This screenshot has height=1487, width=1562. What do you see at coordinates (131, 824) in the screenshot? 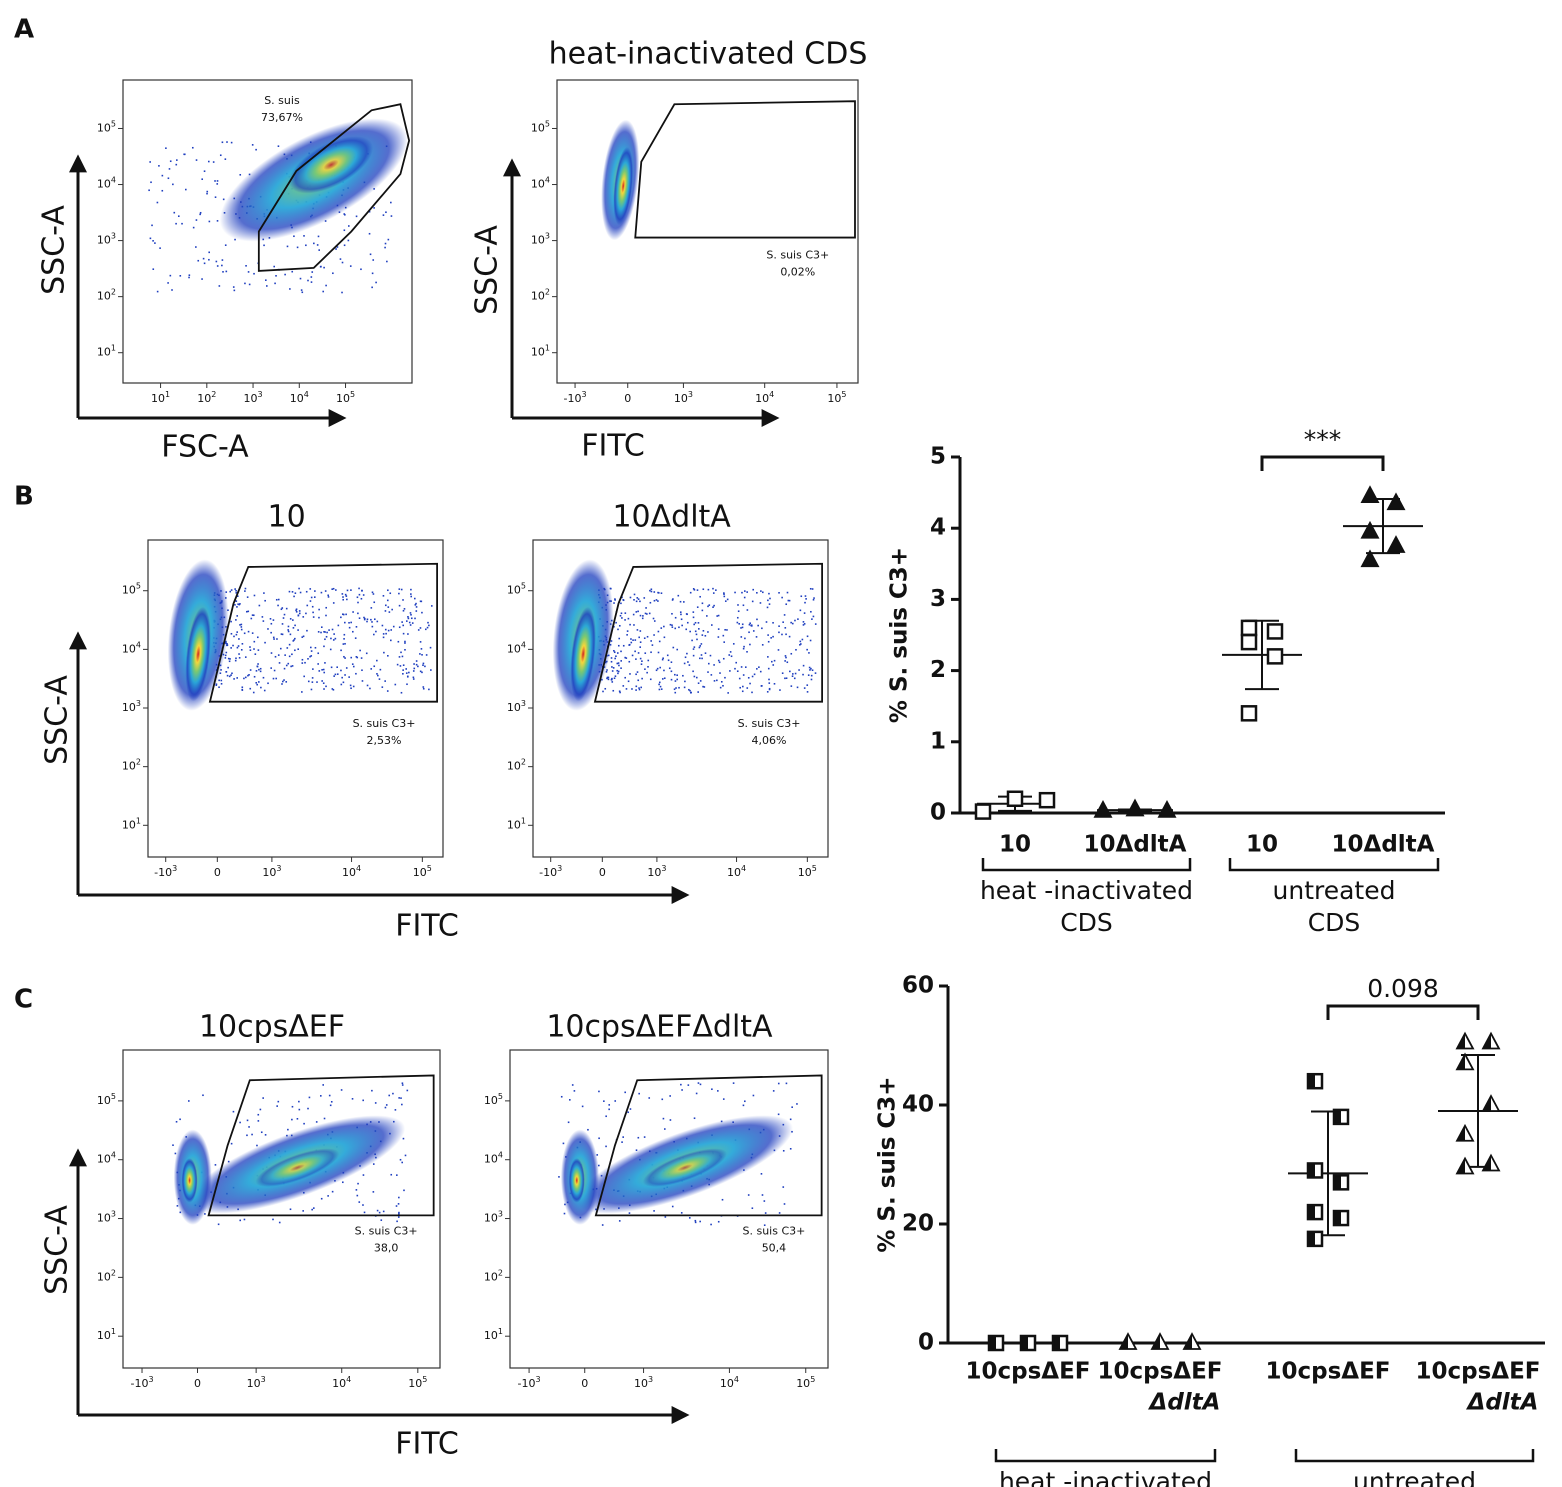
I see `tick-label: 10¹` at bounding box center [131, 824].